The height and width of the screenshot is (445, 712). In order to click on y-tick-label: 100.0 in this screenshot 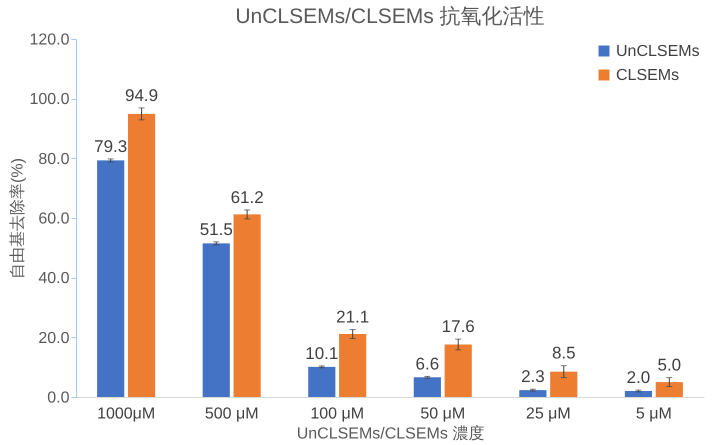, I will do `click(49, 99)`.